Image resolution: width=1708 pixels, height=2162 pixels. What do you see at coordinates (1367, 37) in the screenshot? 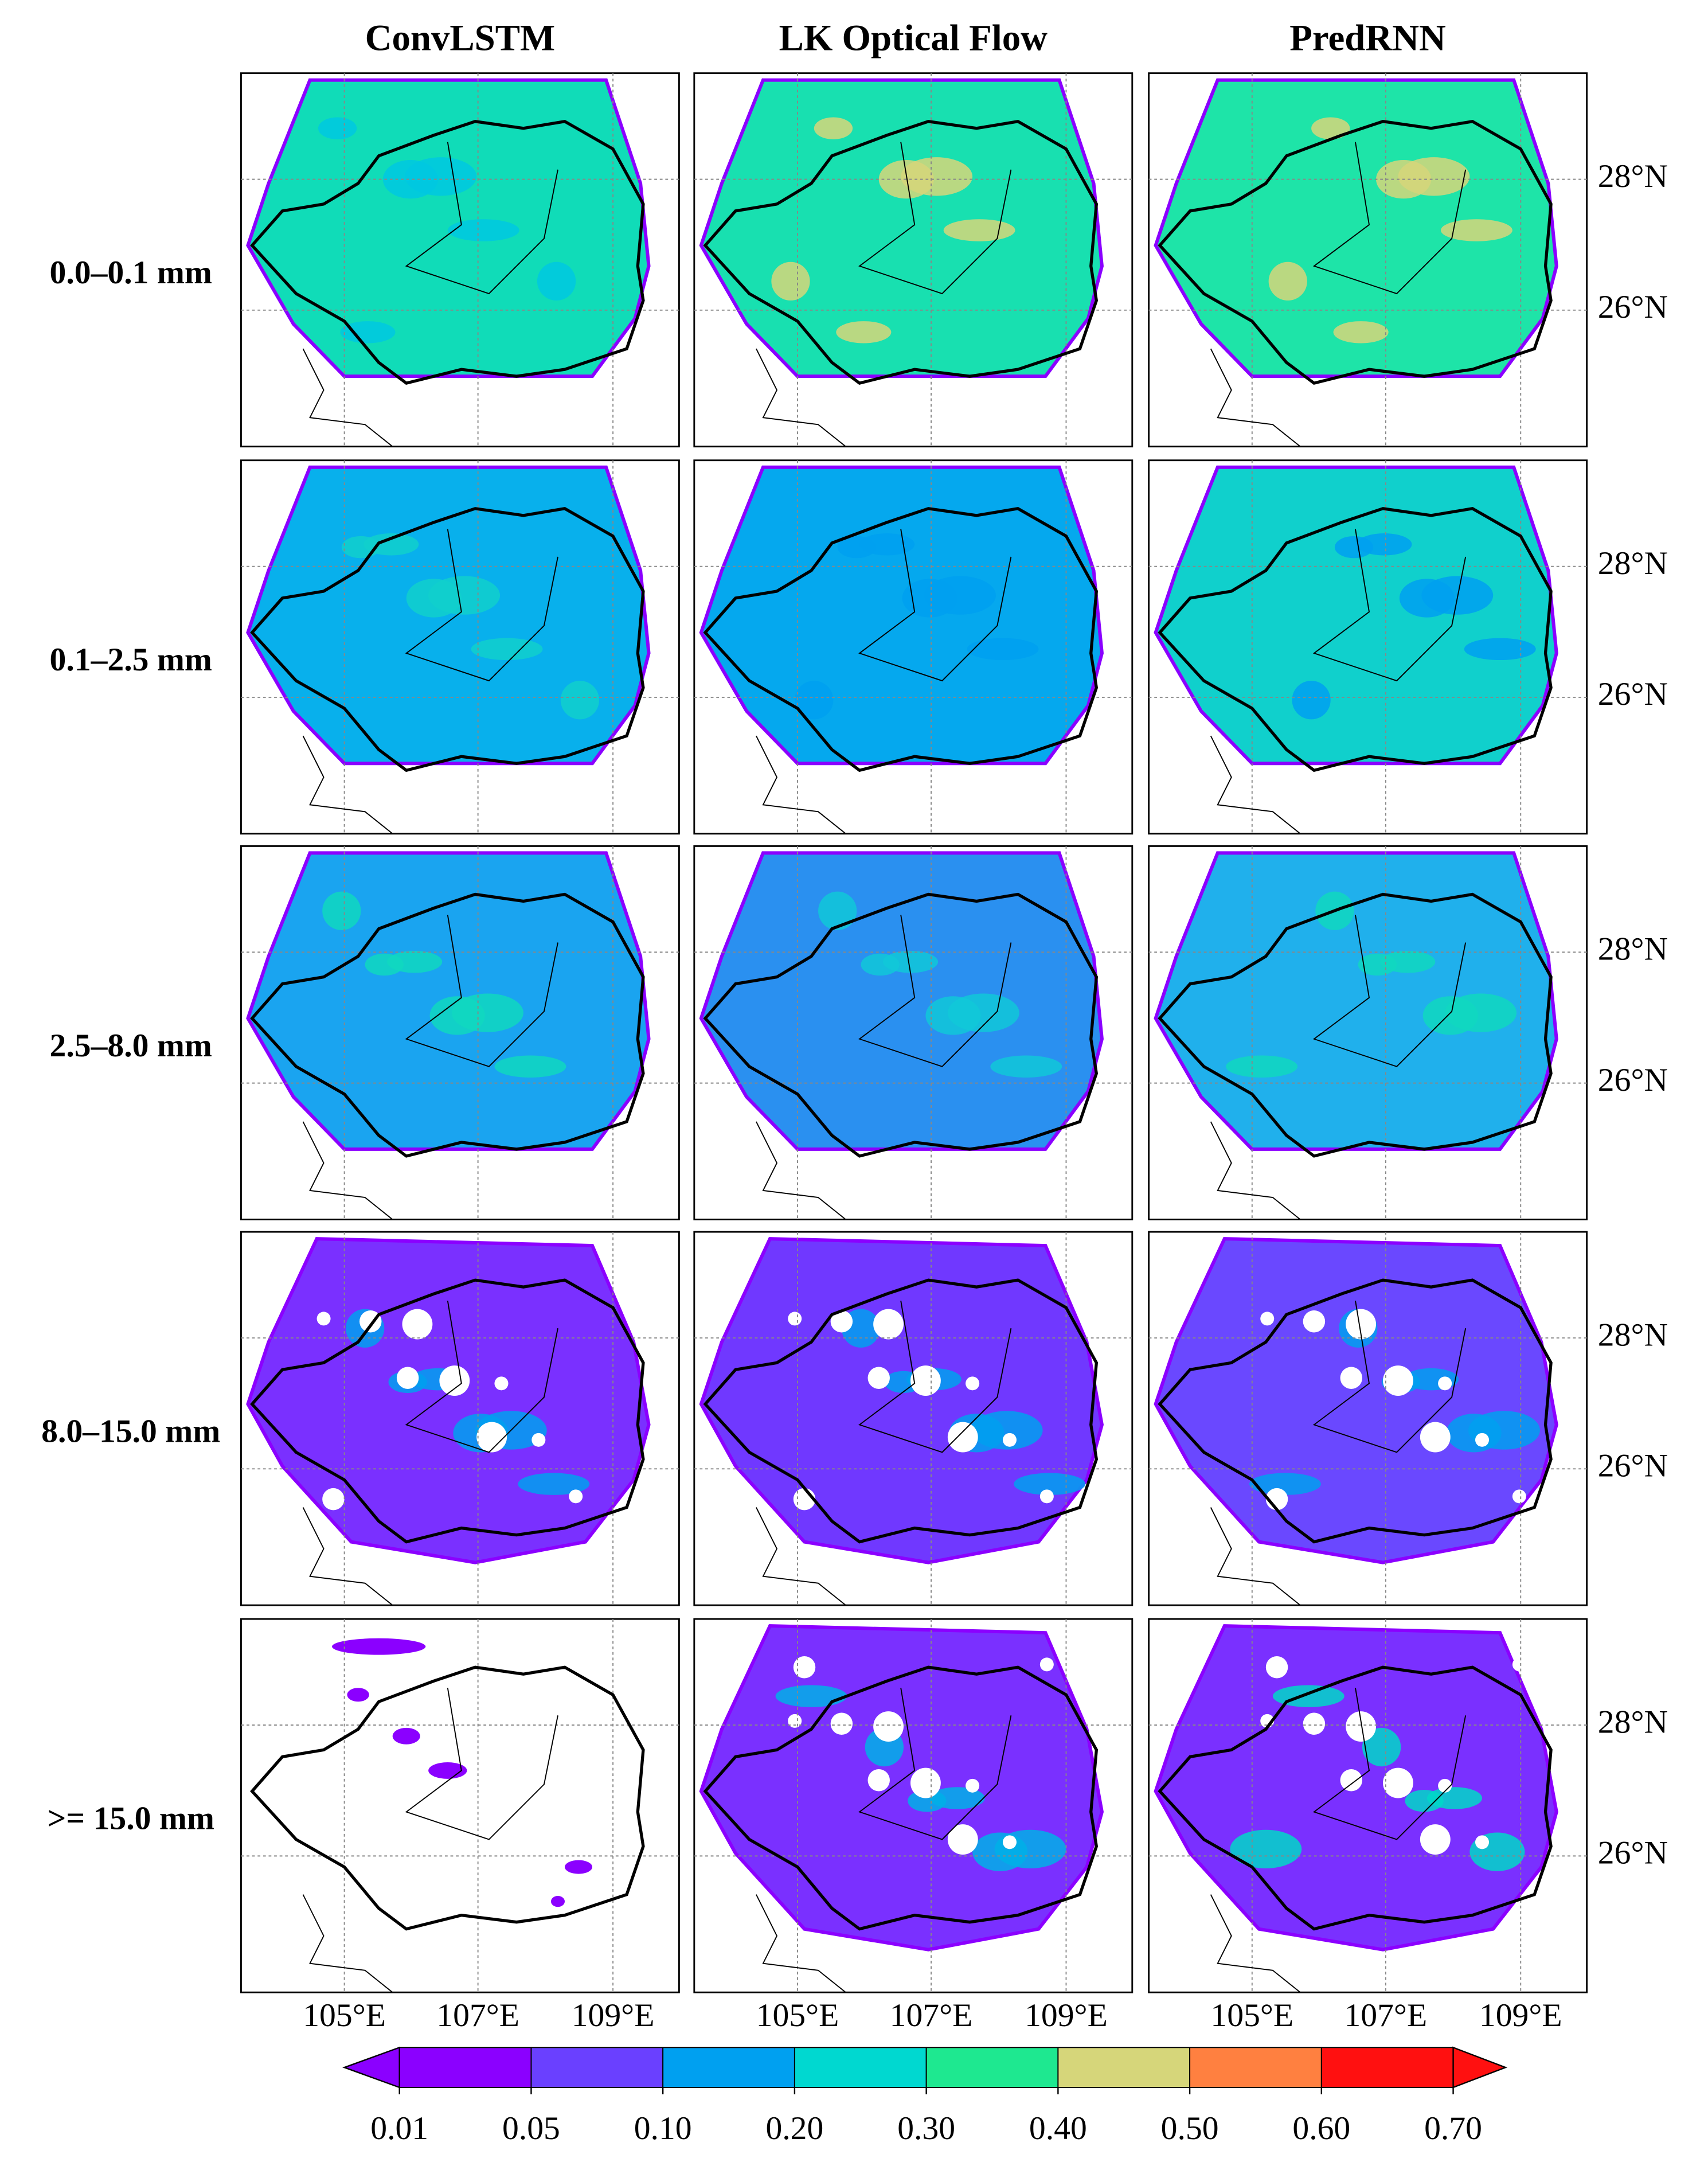
I see `column-title: PredRNN` at bounding box center [1367, 37].